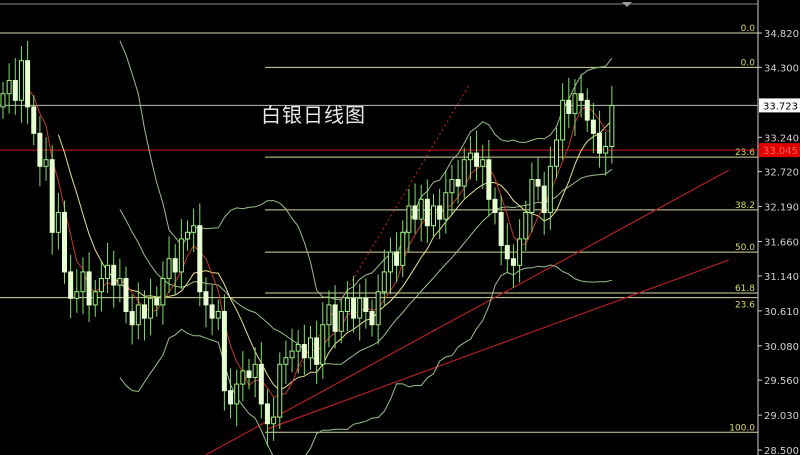 Image resolution: width=800 pixels, height=455 pixels. Describe the element at coordinates (627, 4) in the screenshot. I see `scroll-marker-icon` at that location.